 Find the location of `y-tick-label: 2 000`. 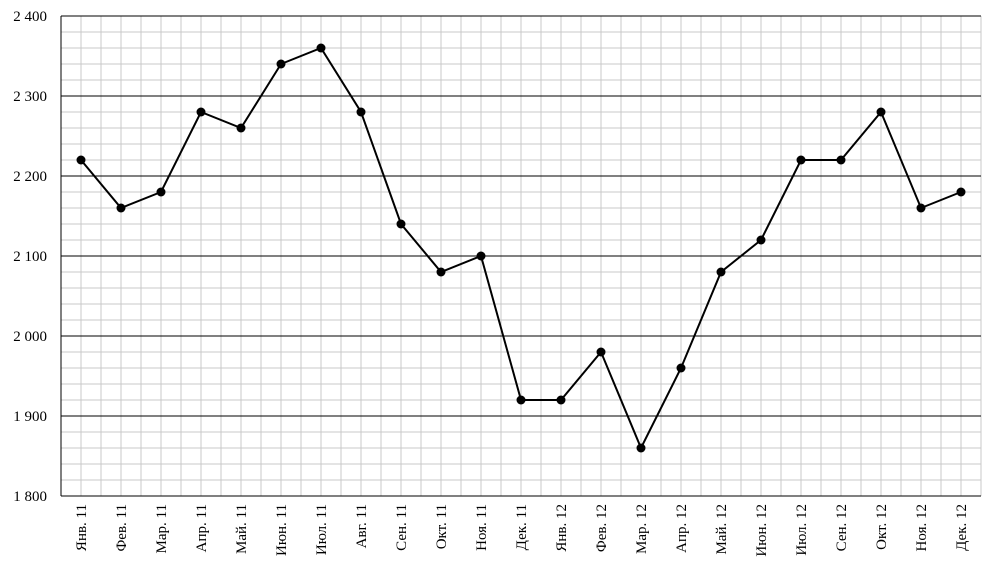

y-tick-label: 2 000 is located at coordinates (30, 337).